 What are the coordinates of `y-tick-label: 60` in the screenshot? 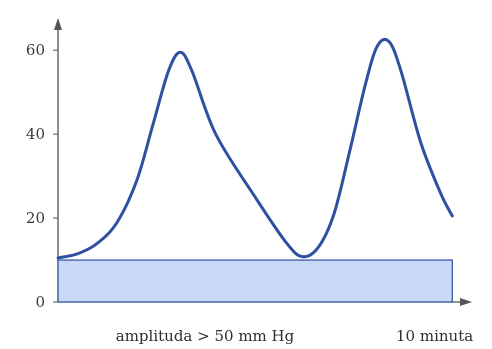 It's located at (35, 50).